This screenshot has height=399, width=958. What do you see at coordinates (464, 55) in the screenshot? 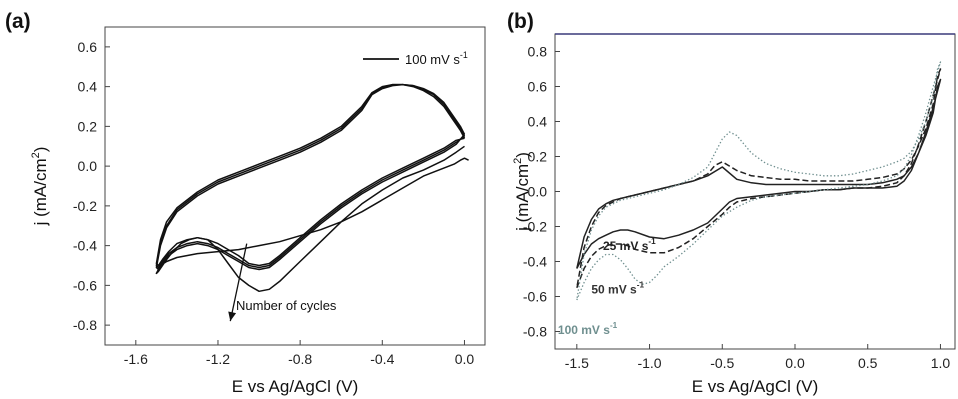
I see `legend-label-superscript: -1` at bounding box center [464, 55].